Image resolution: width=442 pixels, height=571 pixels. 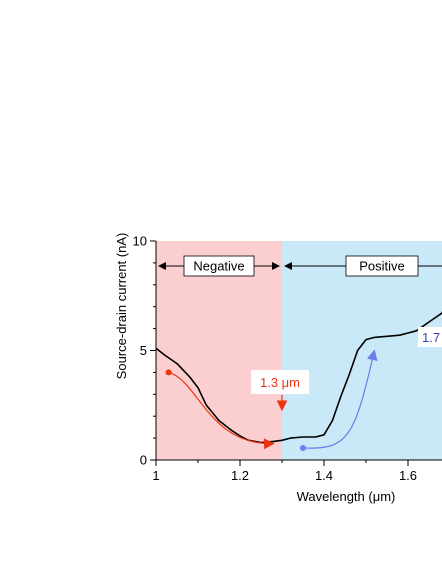 I want to click on region-label-negative: Negative, so click(x=218, y=266).